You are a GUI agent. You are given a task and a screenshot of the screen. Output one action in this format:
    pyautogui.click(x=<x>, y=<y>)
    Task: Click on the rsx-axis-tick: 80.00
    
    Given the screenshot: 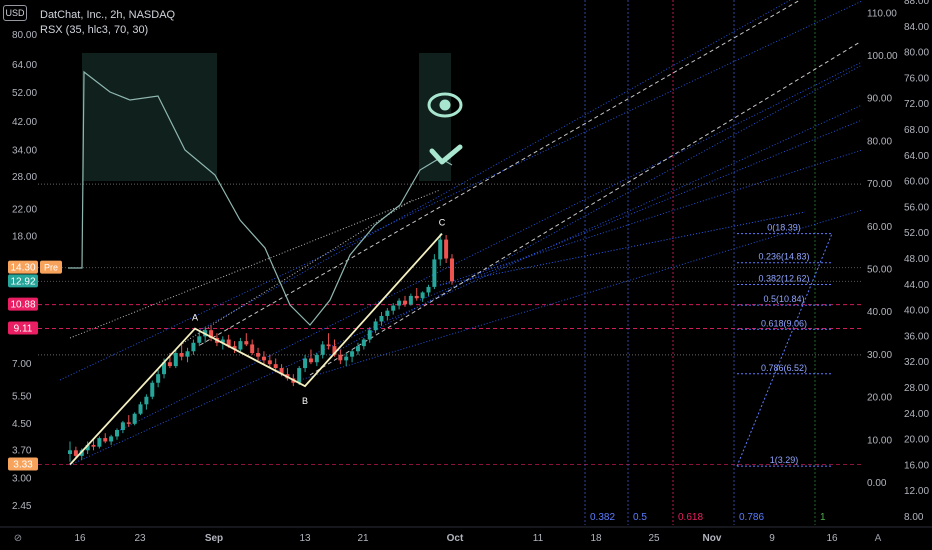 What is the action you would take?
    pyautogui.click(x=879, y=141)
    